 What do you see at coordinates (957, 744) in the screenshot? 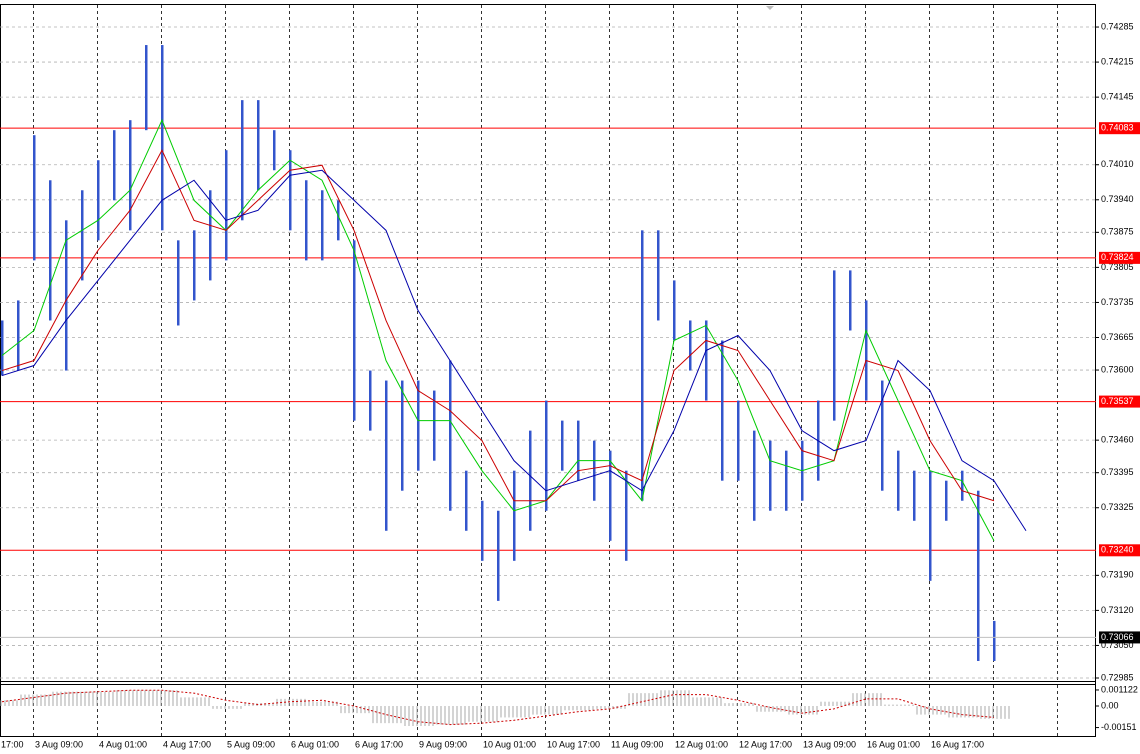
I see `x-tick-label: 16 Aug 17:00` at bounding box center [957, 744].